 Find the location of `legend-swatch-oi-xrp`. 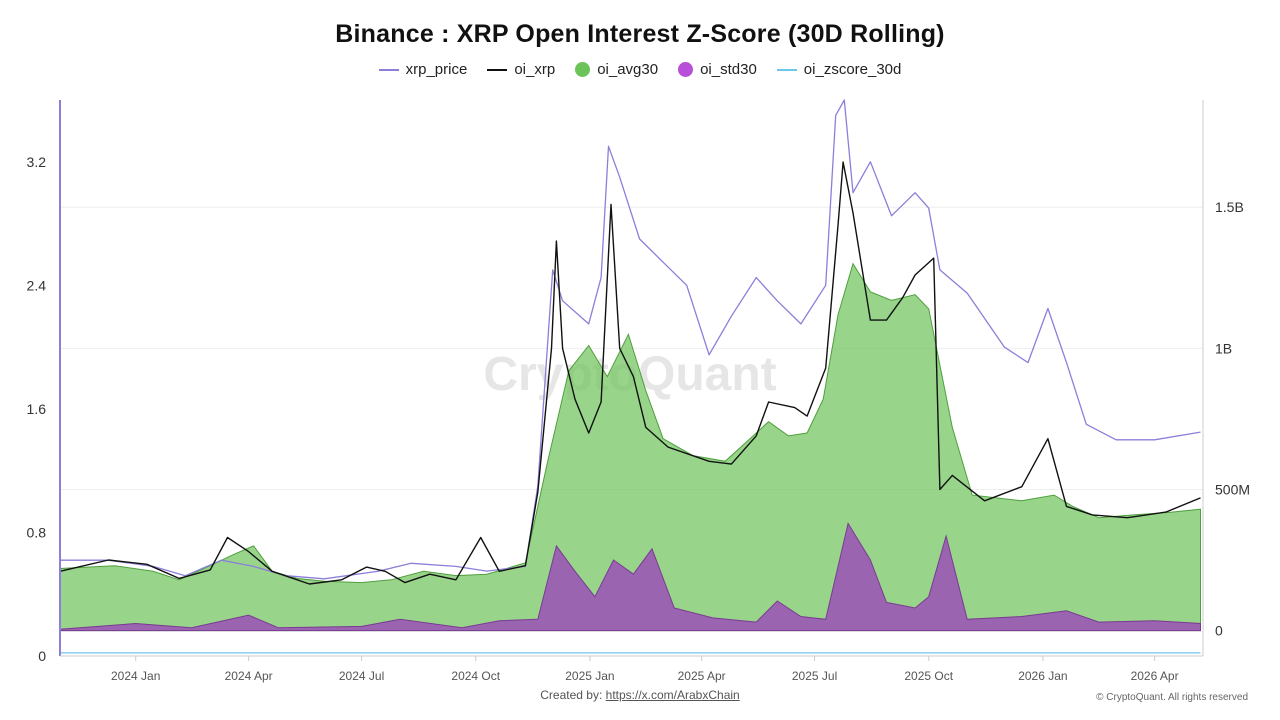

legend-swatch-oi-xrp is located at coordinates (497, 69).